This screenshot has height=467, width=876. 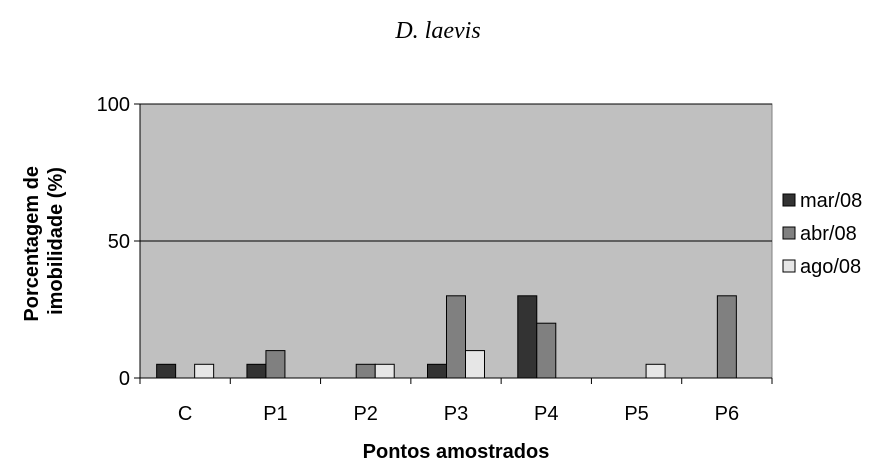 What do you see at coordinates (32, 244) in the screenshot?
I see `y-axis-label-line-1: Porcentagem de` at bounding box center [32, 244].